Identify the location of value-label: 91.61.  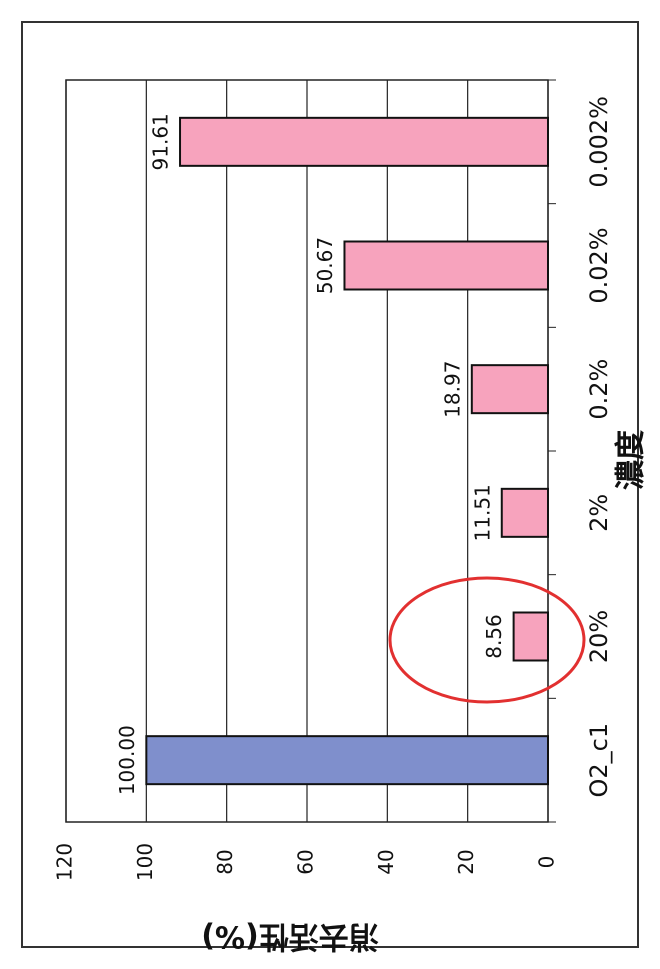
(161, 141).